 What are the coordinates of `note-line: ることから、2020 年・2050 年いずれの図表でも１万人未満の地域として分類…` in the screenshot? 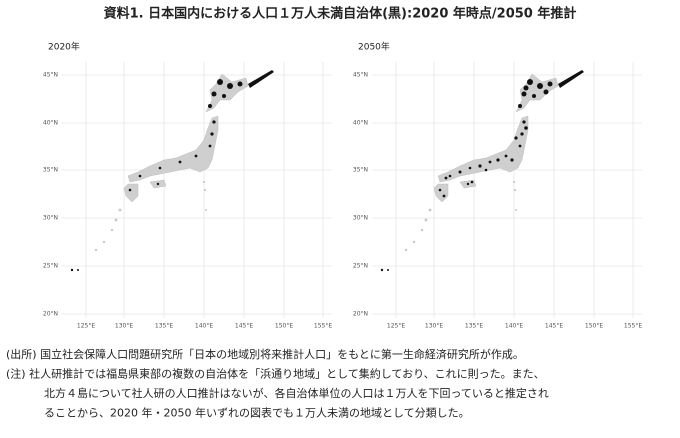 It's located at (257, 413).